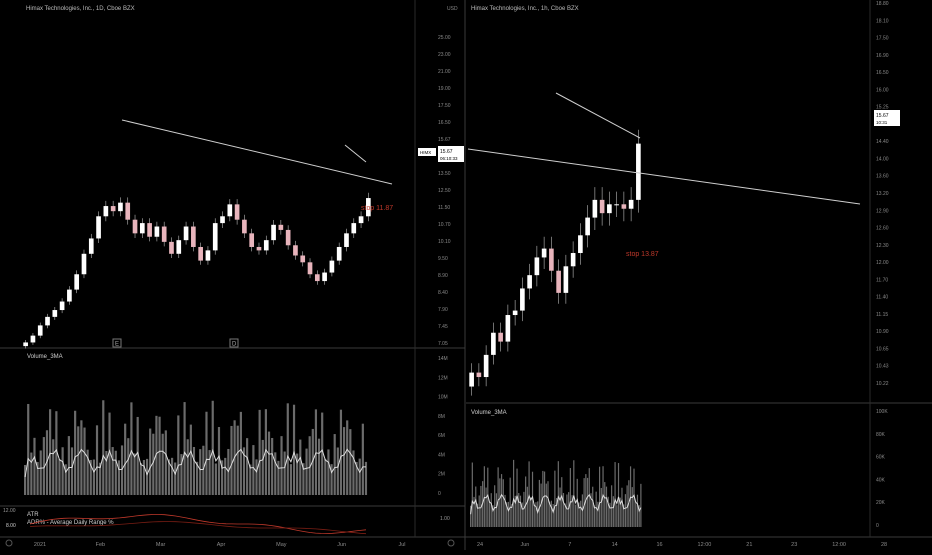  I want to click on right-price-tick: 15.25, so click(882, 108).